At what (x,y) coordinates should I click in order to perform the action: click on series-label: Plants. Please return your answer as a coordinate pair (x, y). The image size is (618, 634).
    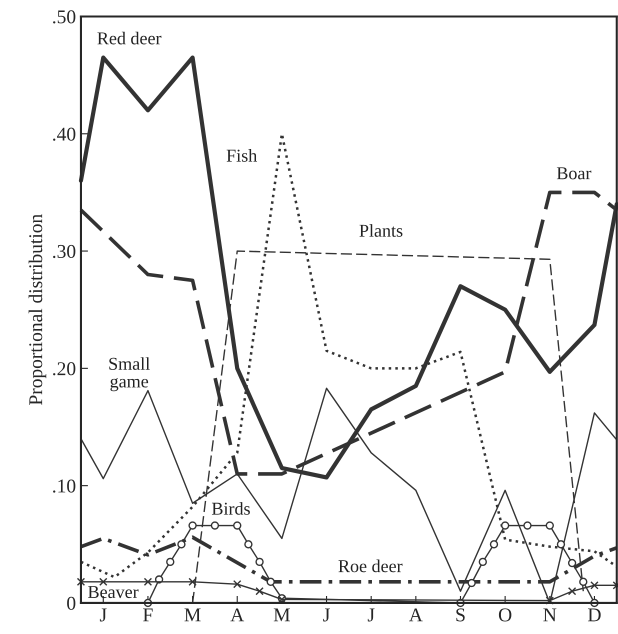
    Looking at the image, I should click on (380, 230).